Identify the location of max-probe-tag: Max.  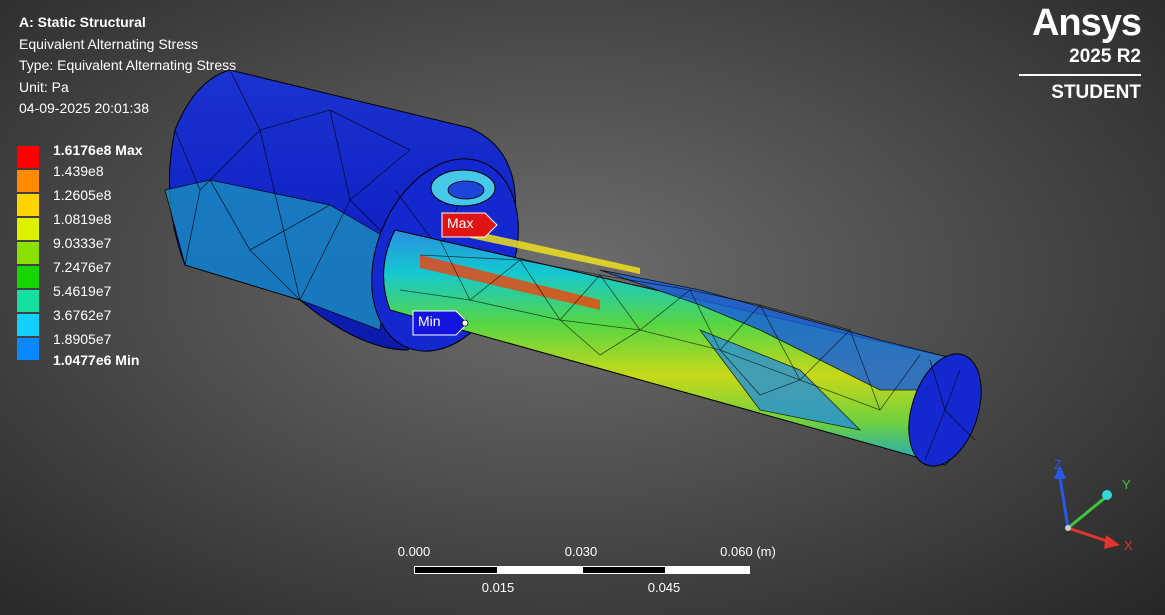
(470, 228).